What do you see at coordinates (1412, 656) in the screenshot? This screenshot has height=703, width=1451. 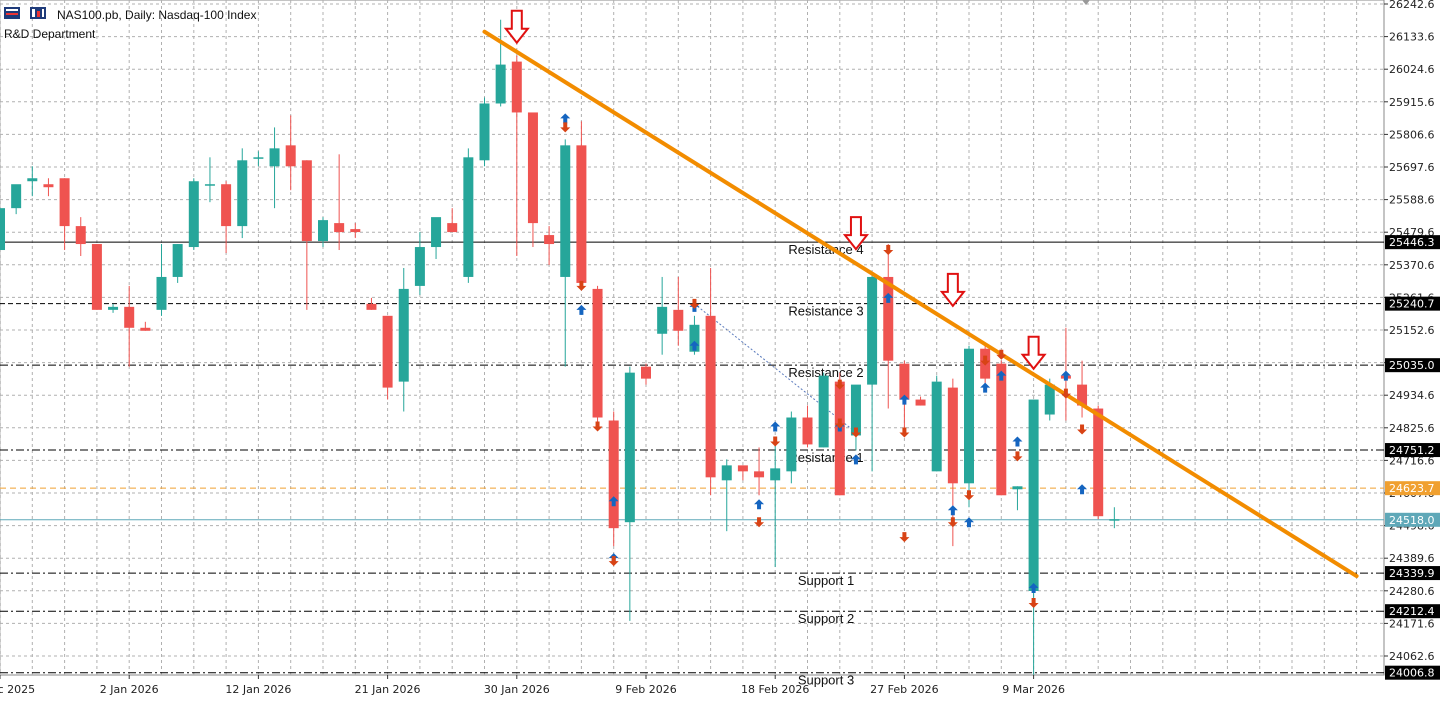 I see `price-tick-label: 24062.6` at bounding box center [1412, 656].